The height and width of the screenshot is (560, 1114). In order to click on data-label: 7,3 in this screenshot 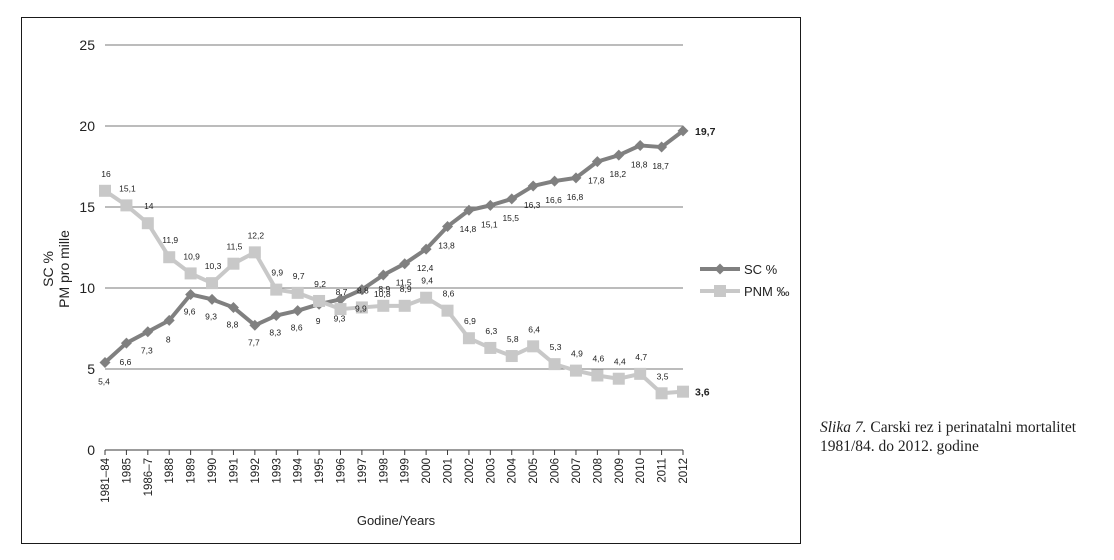, I will do `click(147, 351)`.